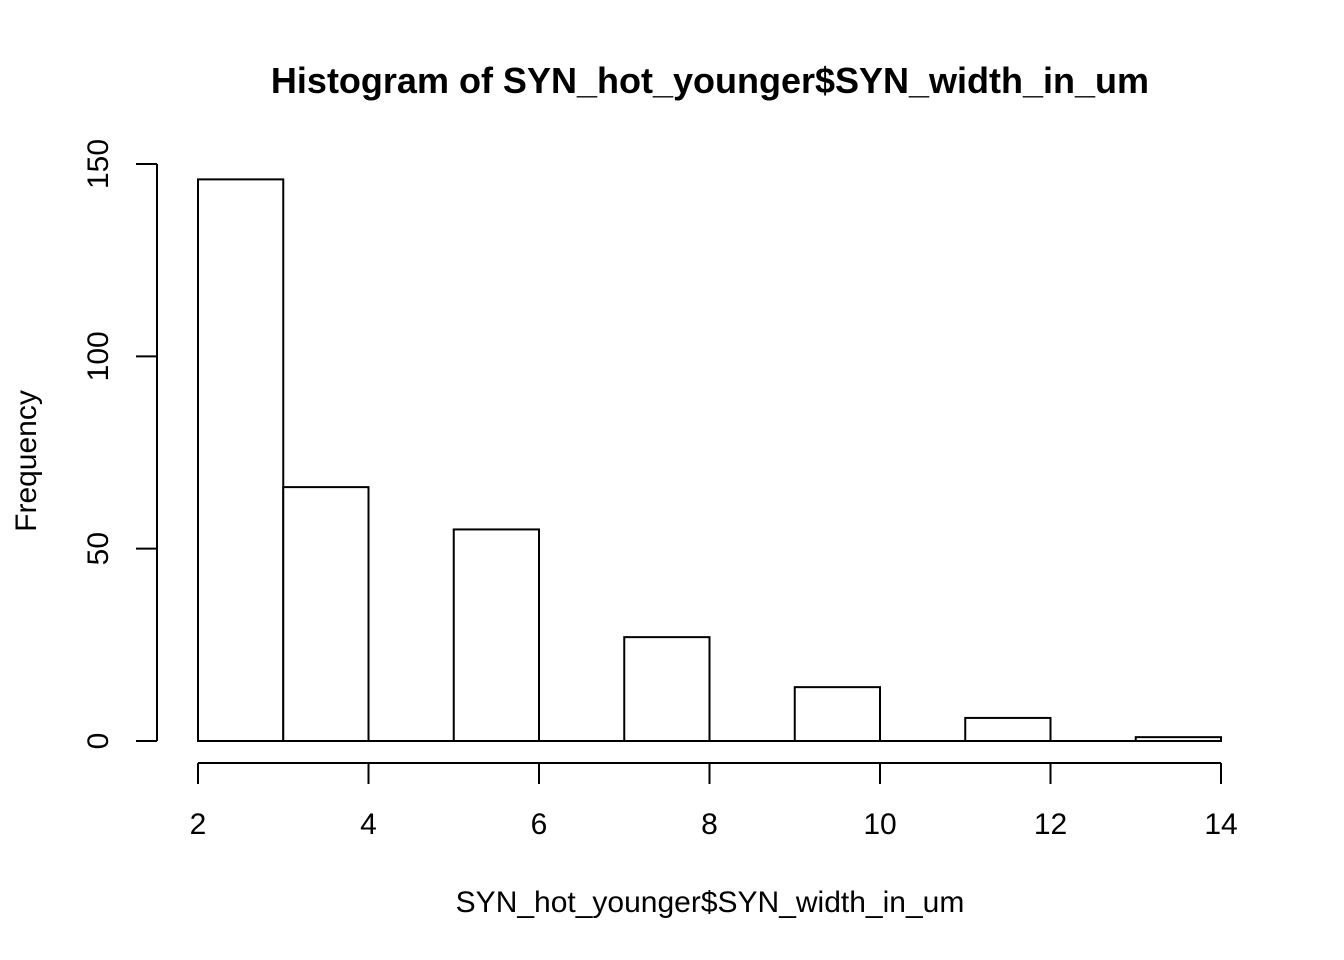 The height and width of the screenshot is (960, 1344). I want to click on x-tick-label: 8, so click(709, 824).